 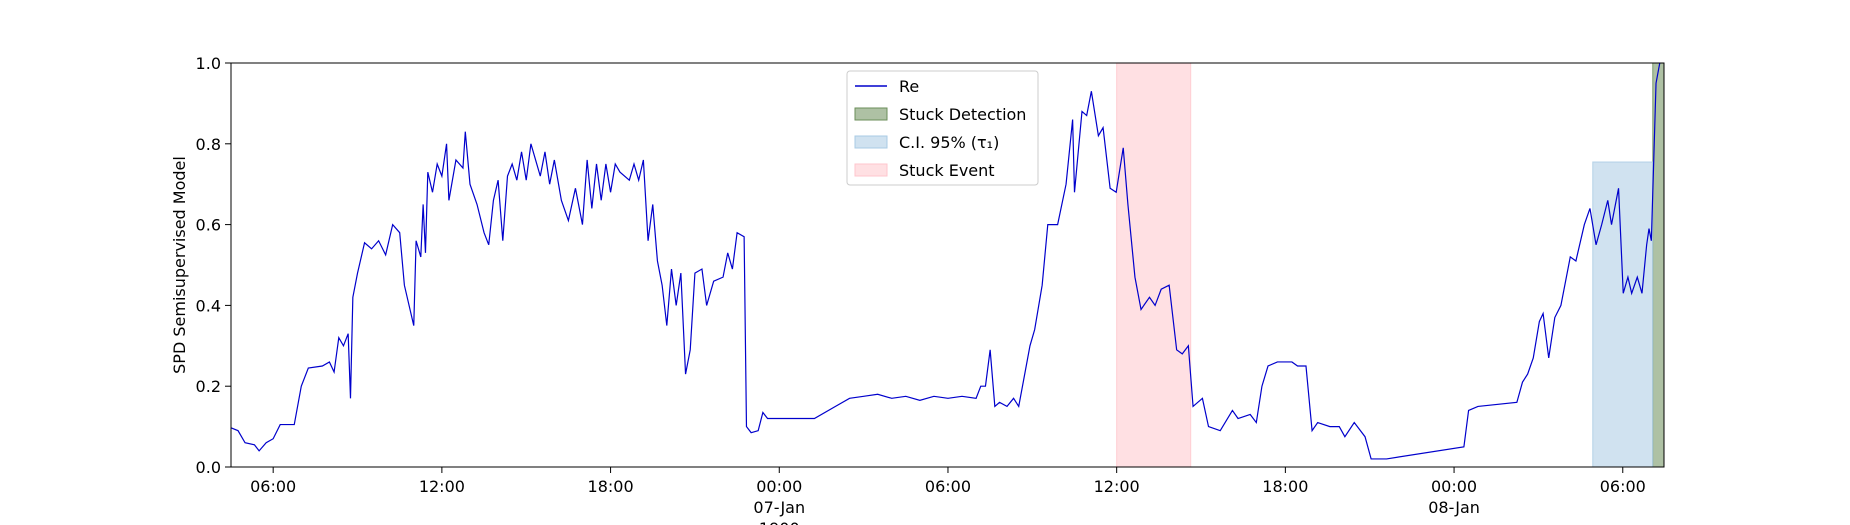 What do you see at coordinates (179, 265) in the screenshot?
I see `y-axis-label: SPD Semisupervised Model` at bounding box center [179, 265].